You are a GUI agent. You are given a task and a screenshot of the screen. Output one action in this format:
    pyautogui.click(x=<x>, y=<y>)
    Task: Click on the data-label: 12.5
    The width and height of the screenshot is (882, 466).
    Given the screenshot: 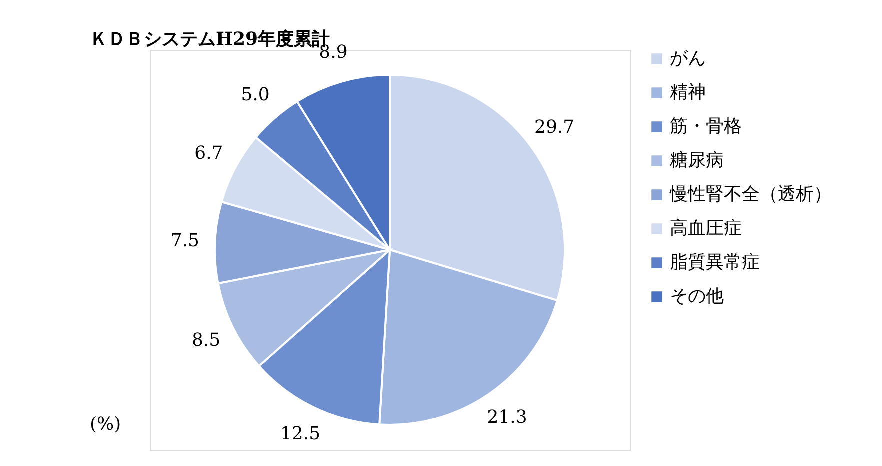 What is the action you would take?
    pyautogui.click(x=300, y=433)
    